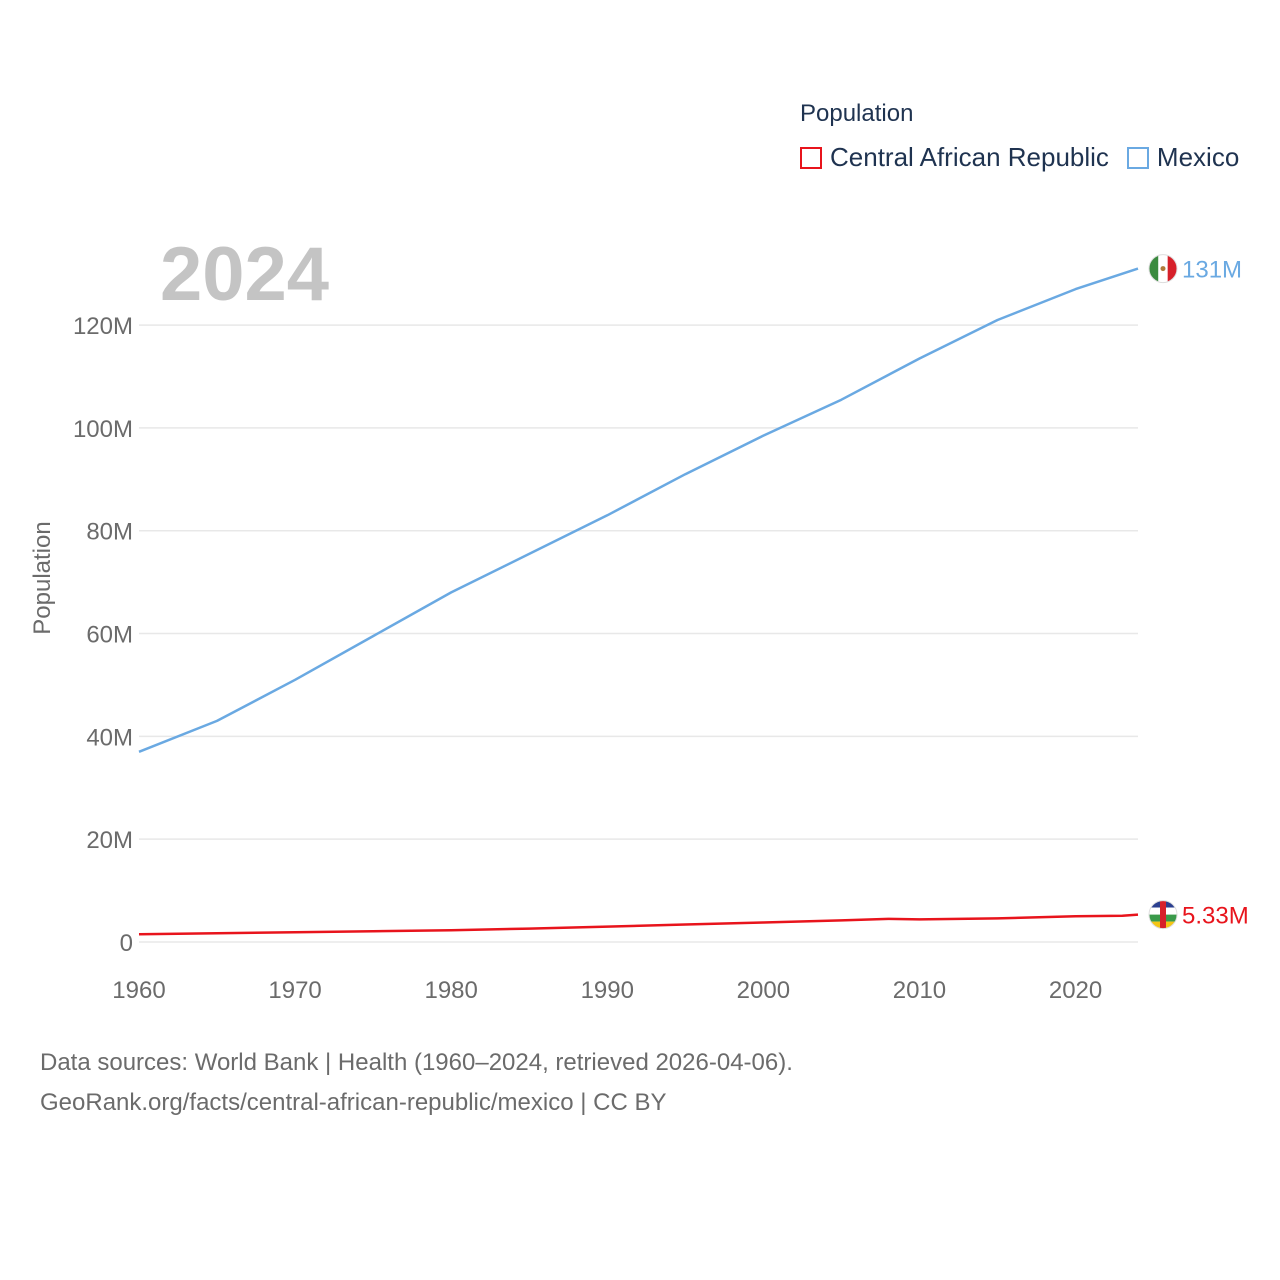 The height and width of the screenshot is (1280, 1280). Describe the element at coordinates (638, 924) in the screenshot. I see `series-line-central-african-republic` at that location.